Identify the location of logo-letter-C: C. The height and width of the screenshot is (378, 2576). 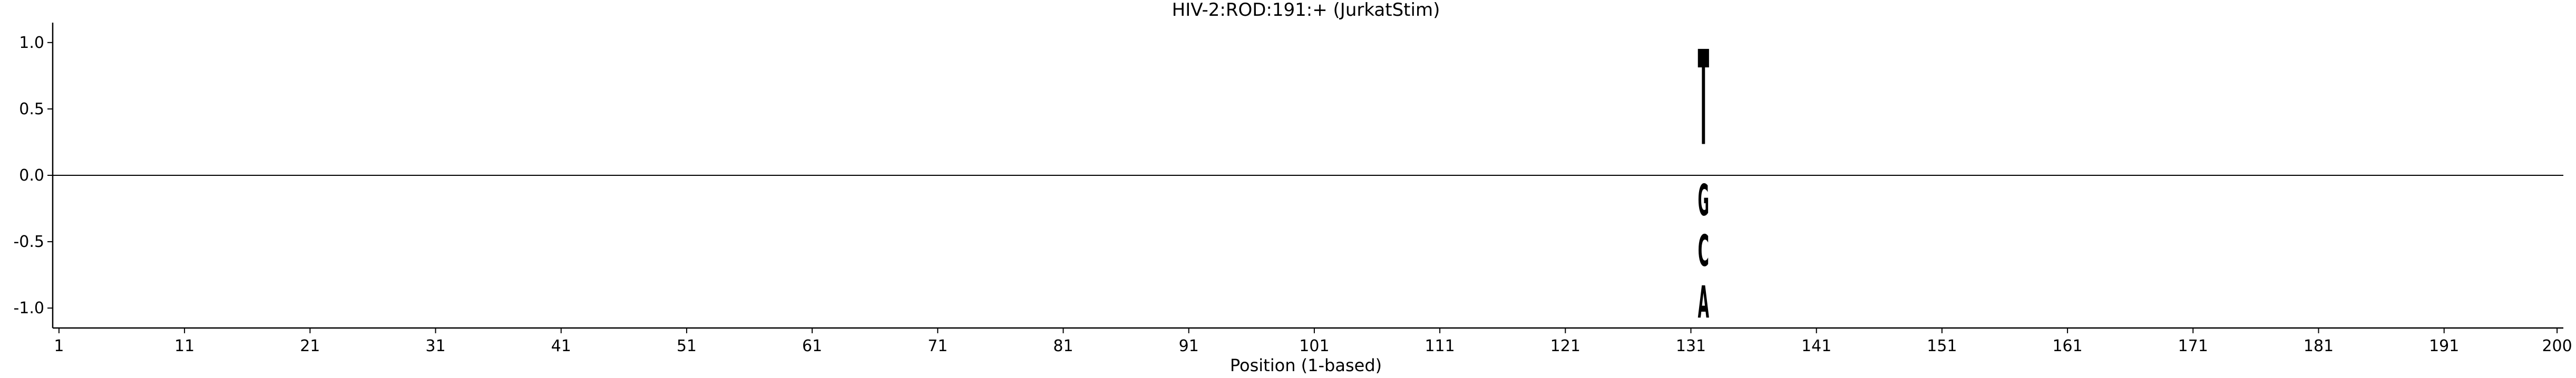
(1703, 251).